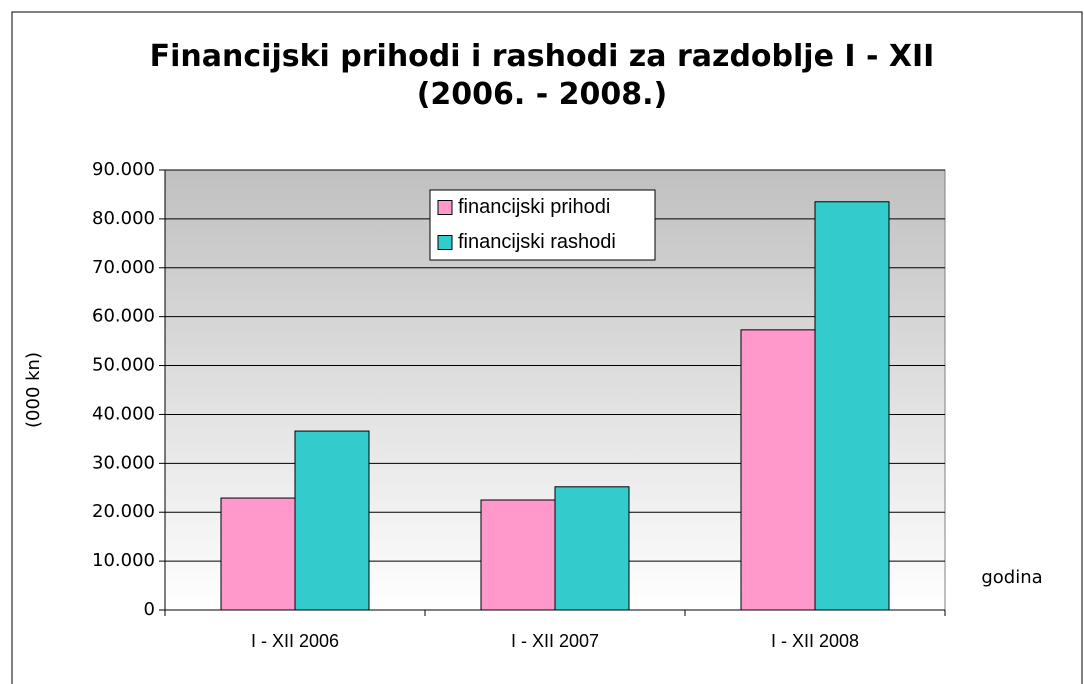 This screenshot has height=684, width=1084. What do you see at coordinates (555, 641) in the screenshot?
I see `x-tick-label: I - XII 2007` at bounding box center [555, 641].